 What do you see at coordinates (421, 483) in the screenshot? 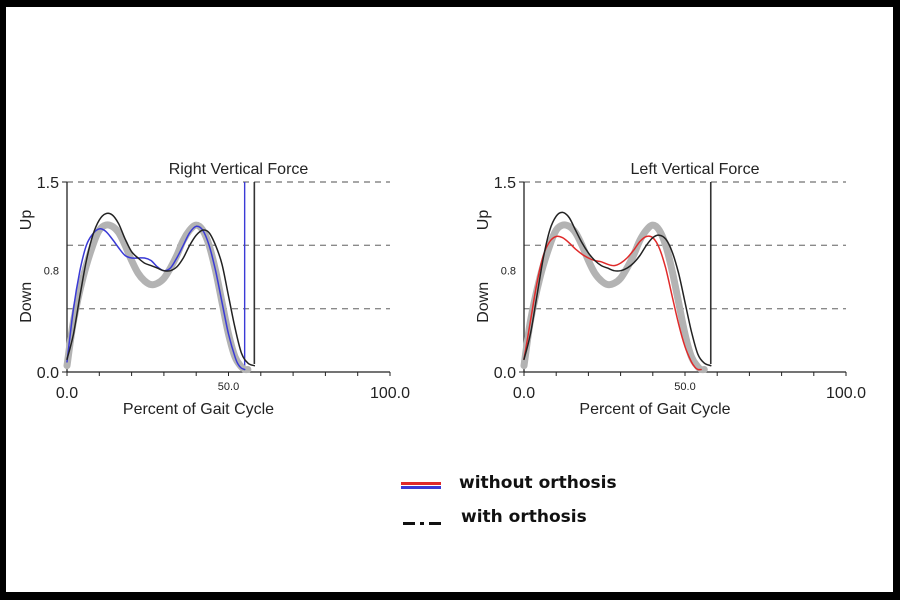
I see `legend-swatch-red` at bounding box center [421, 483].